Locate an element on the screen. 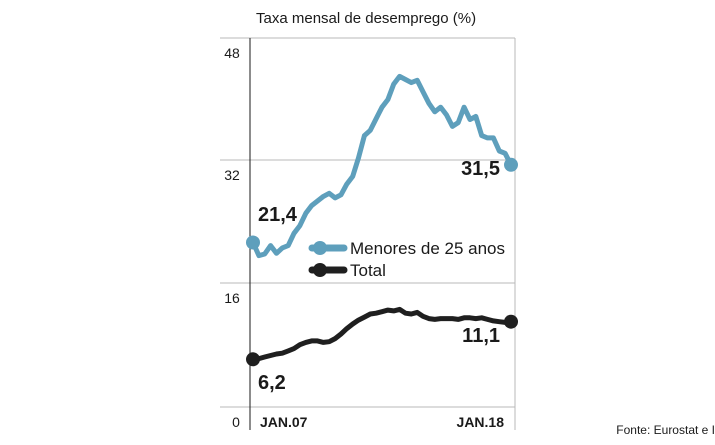 This screenshot has height=445, width=715. legend-marker-total is located at coordinates (320, 270).